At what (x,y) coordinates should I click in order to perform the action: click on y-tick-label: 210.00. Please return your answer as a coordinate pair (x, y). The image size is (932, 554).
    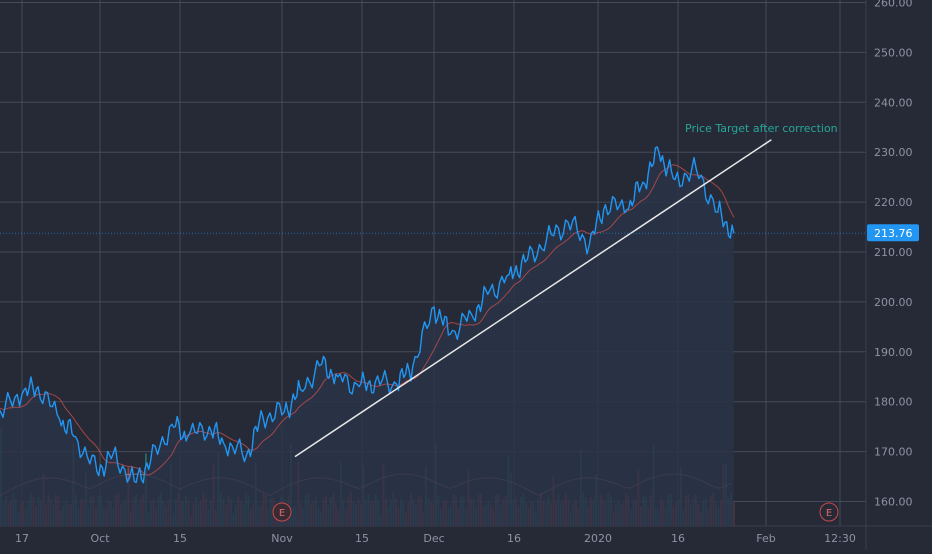
    Looking at the image, I should click on (893, 252).